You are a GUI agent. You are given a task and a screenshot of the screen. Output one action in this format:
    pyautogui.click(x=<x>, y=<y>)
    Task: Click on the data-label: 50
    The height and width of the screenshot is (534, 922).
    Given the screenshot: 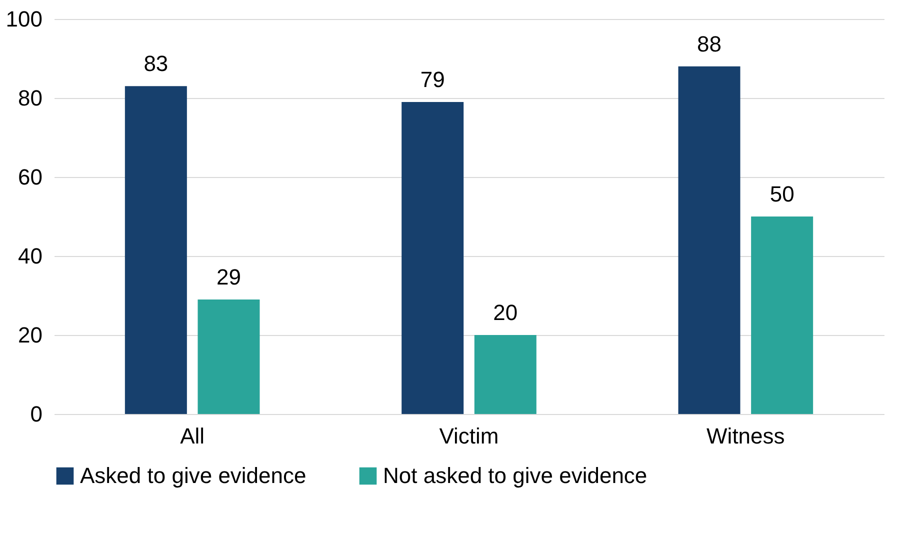 What is the action you would take?
    pyautogui.click(x=782, y=194)
    